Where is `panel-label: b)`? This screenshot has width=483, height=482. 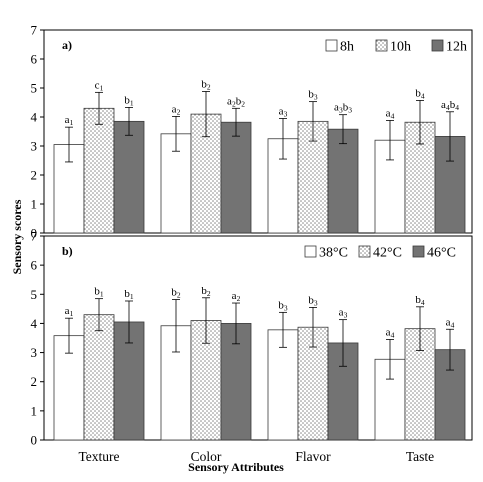
panel-label: b) is located at coordinates (67, 251).